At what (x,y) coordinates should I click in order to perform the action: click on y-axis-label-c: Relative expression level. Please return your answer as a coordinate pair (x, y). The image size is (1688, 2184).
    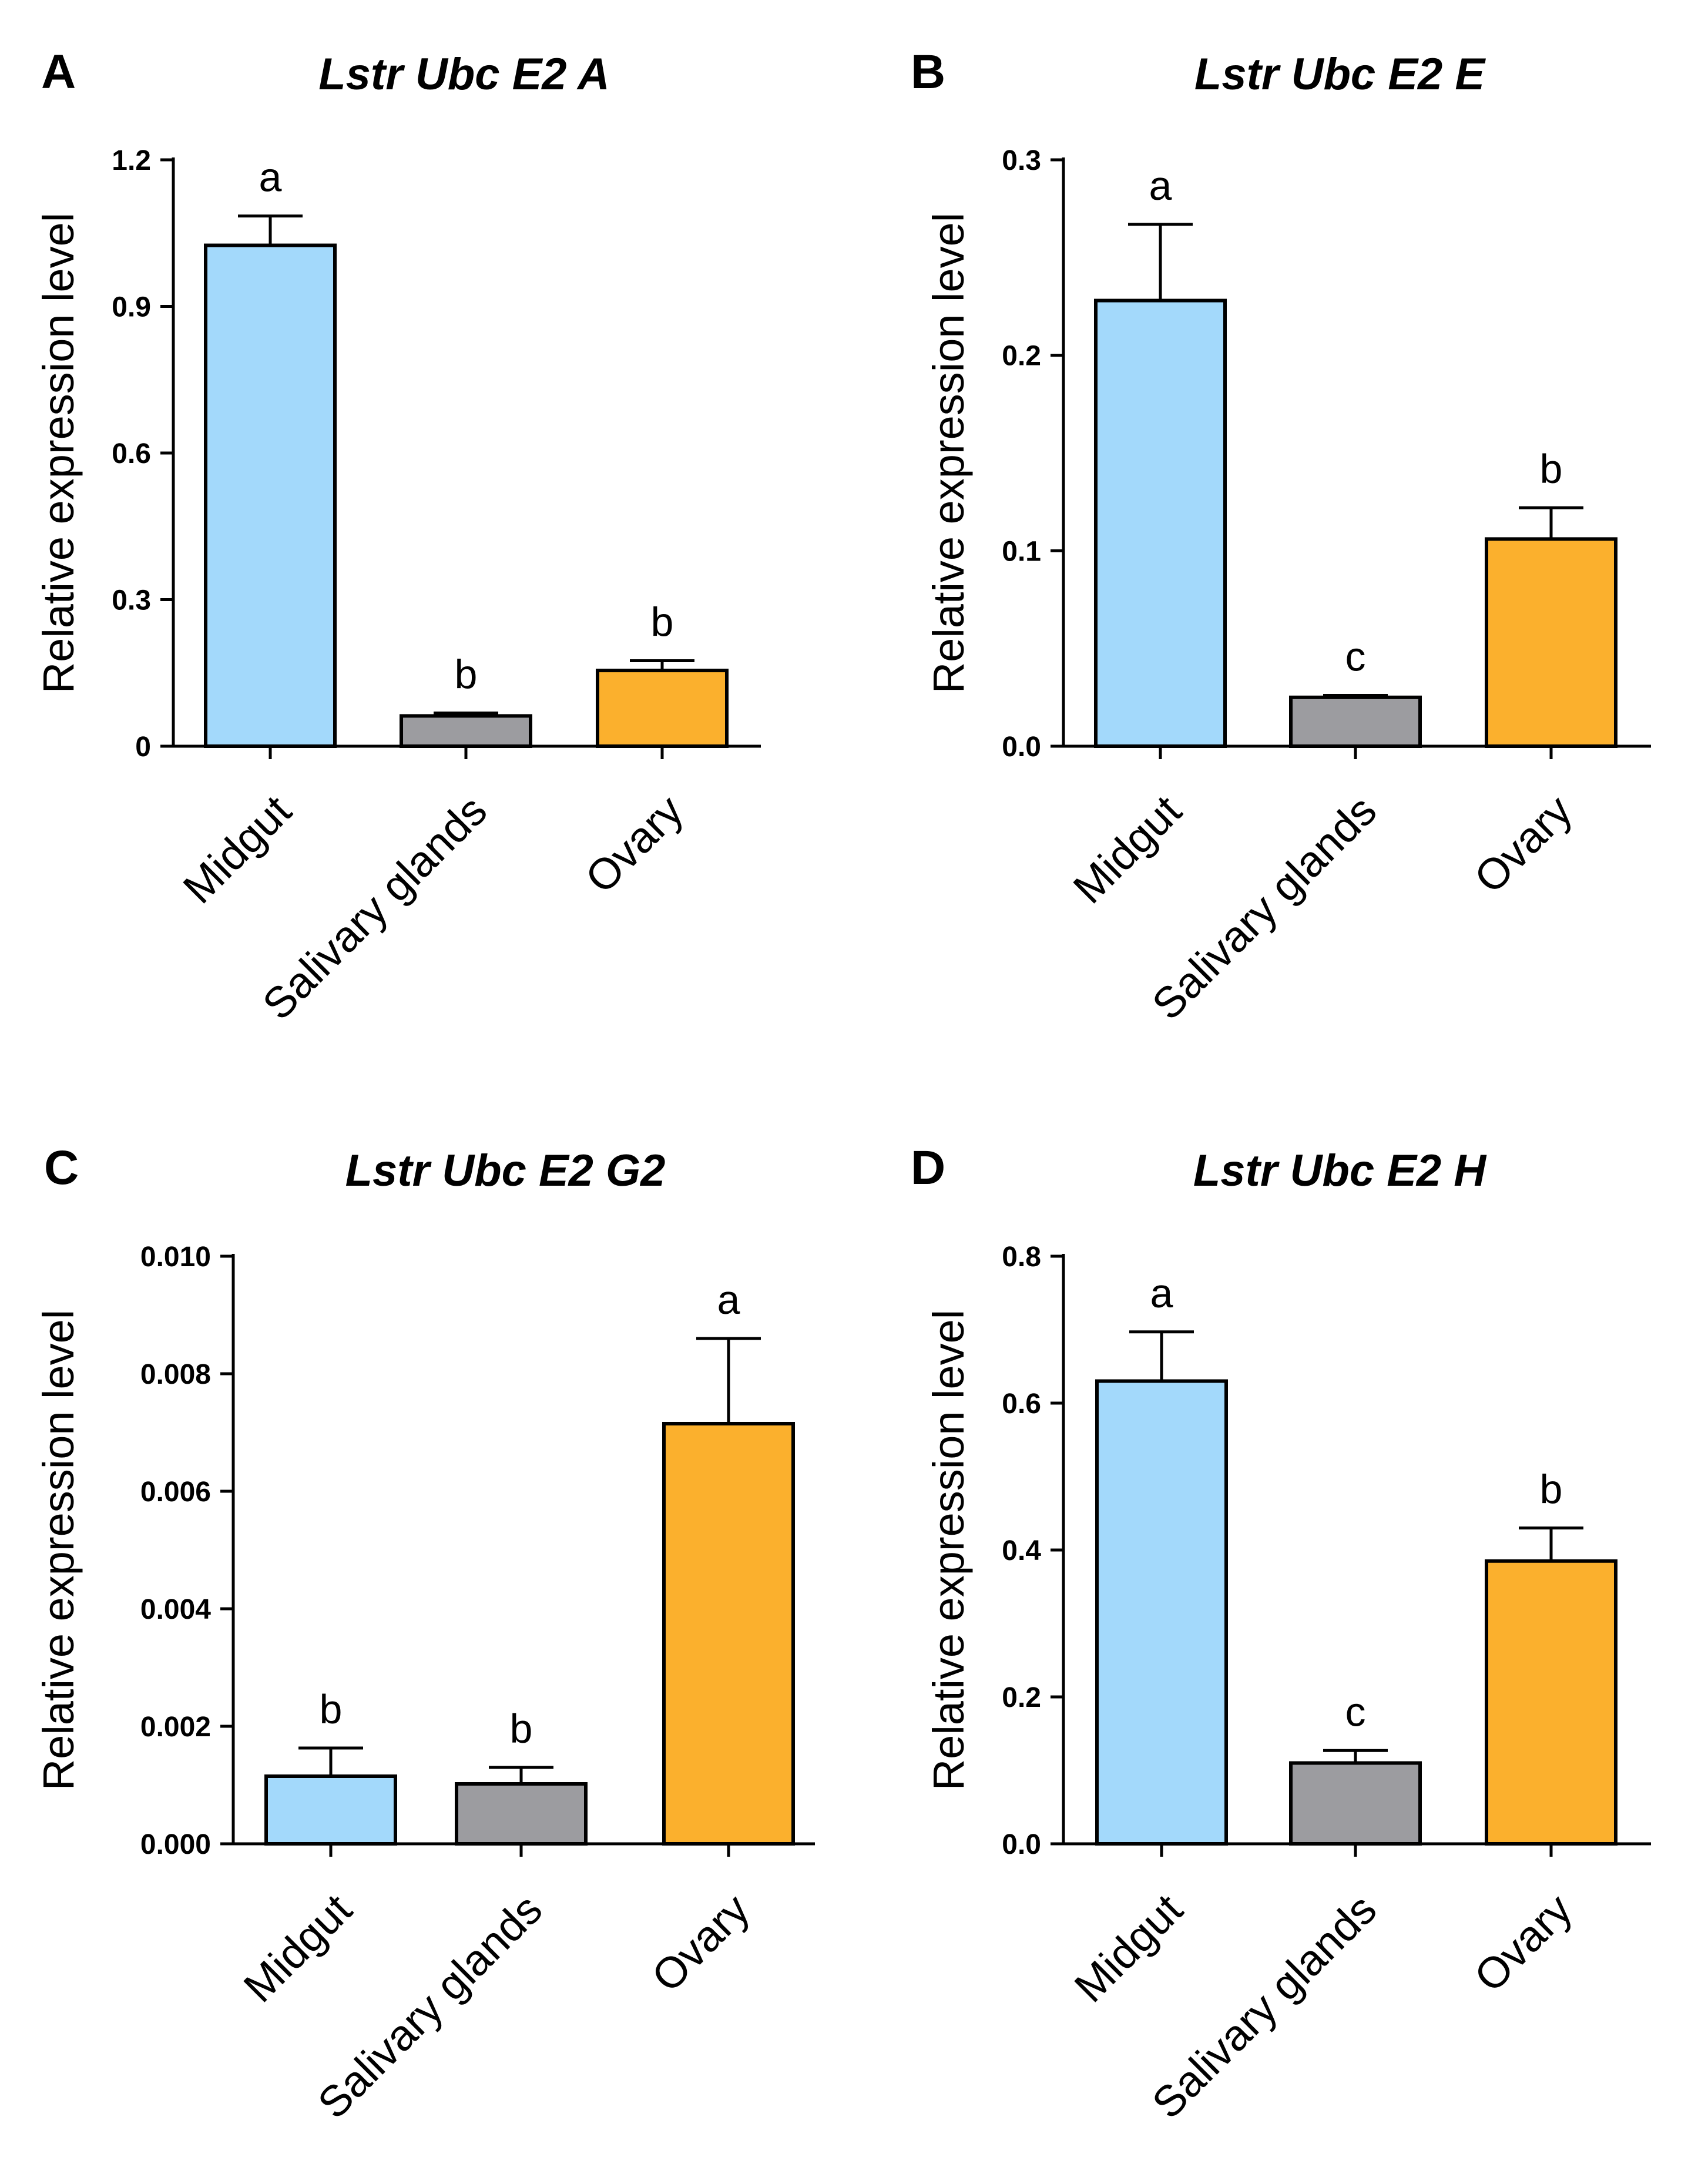
    Looking at the image, I should click on (58, 1550).